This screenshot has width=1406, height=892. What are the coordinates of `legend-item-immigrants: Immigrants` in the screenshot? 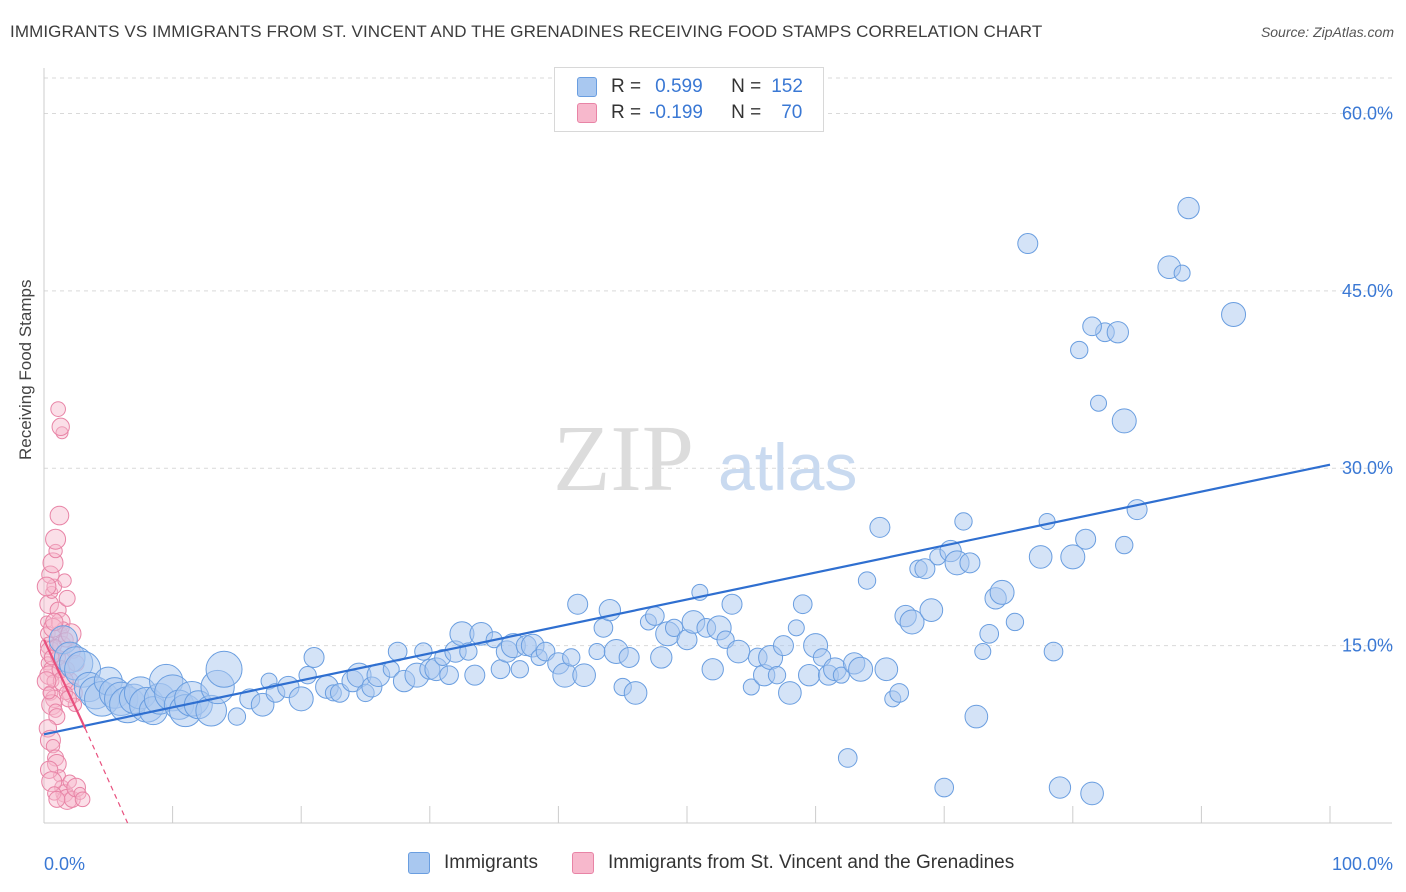 It's located at (473, 863).